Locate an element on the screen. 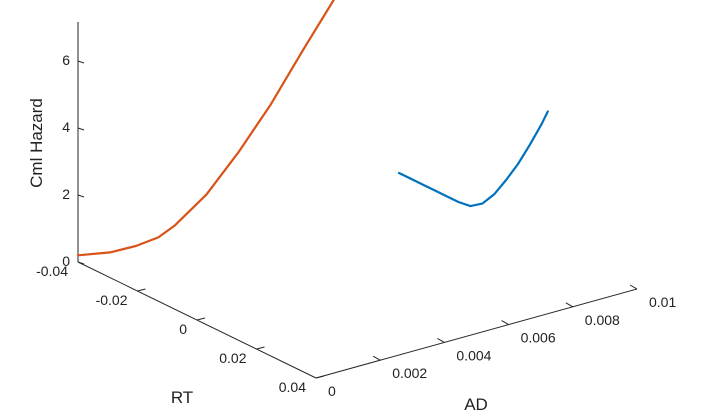 The height and width of the screenshot is (420, 715). ad-tick-label: 0 is located at coordinates (332, 391).